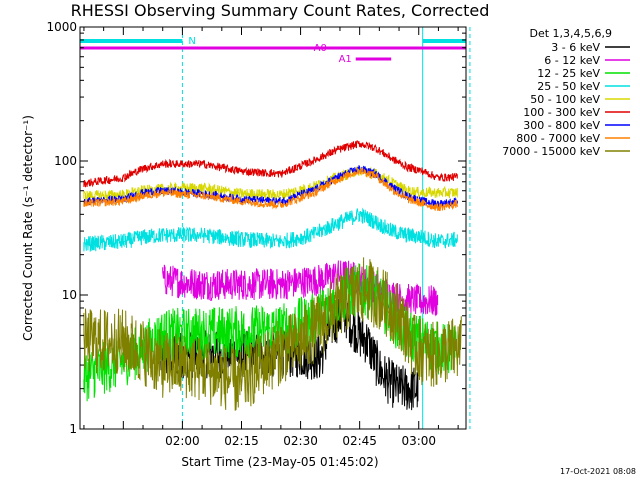  I want to click on x-tick-label: 02:30, so click(300, 441).